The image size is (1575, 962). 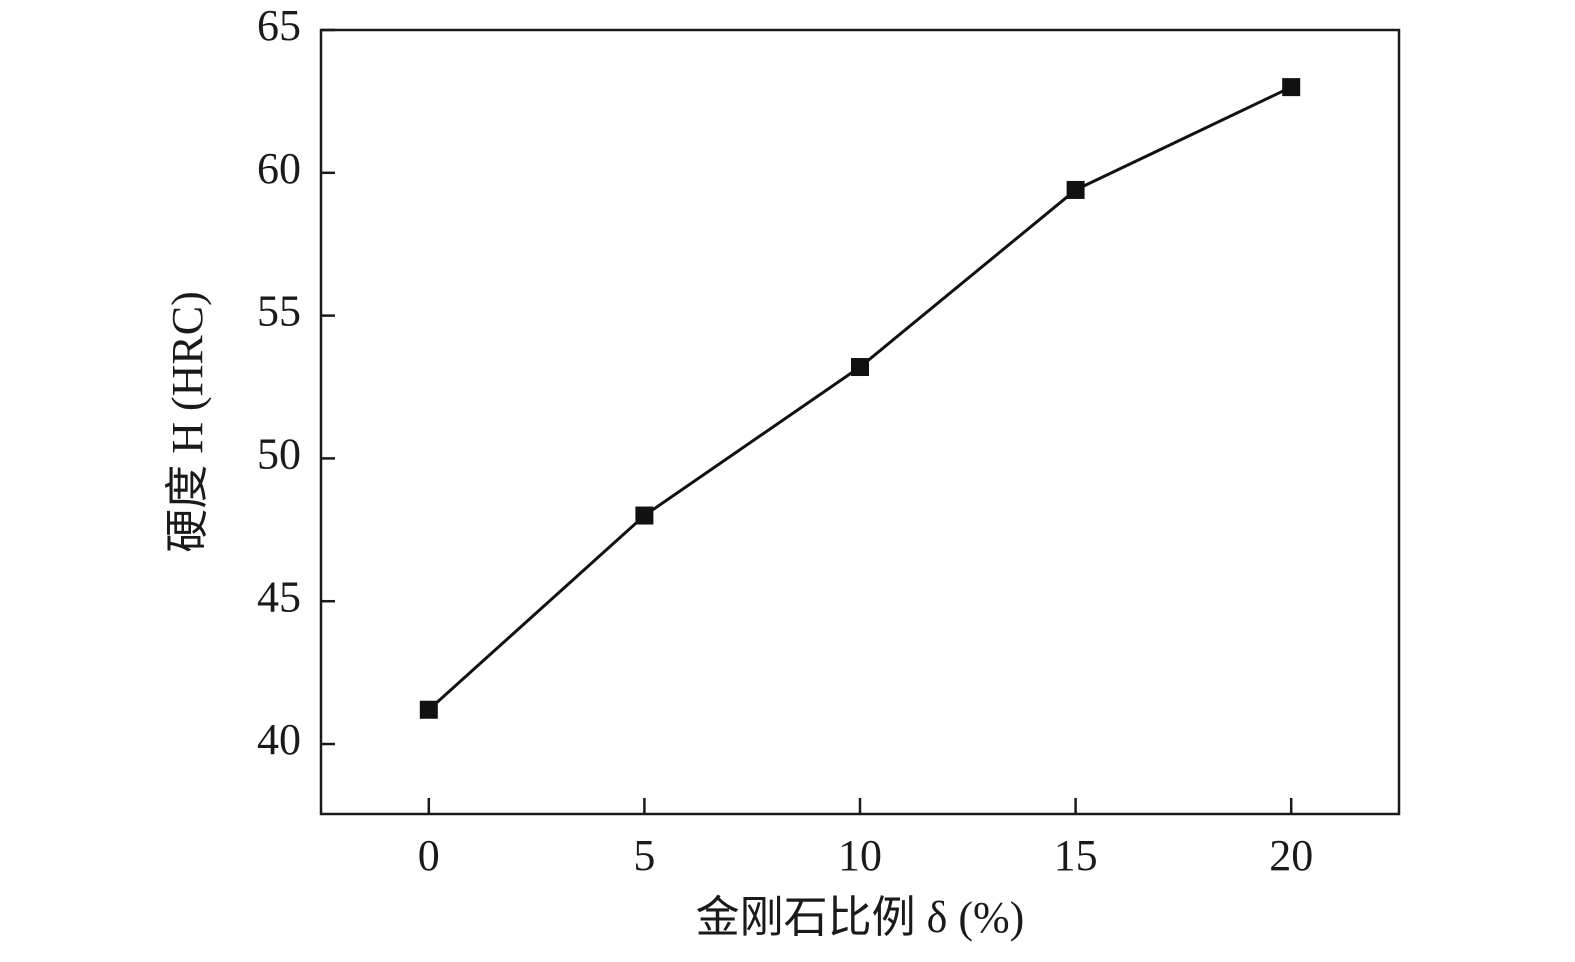 What do you see at coordinates (860, 917) in the screenshot?
I see `x-axis-label: 金刚石比例 δ (%)` at bounding box center [860, 917].